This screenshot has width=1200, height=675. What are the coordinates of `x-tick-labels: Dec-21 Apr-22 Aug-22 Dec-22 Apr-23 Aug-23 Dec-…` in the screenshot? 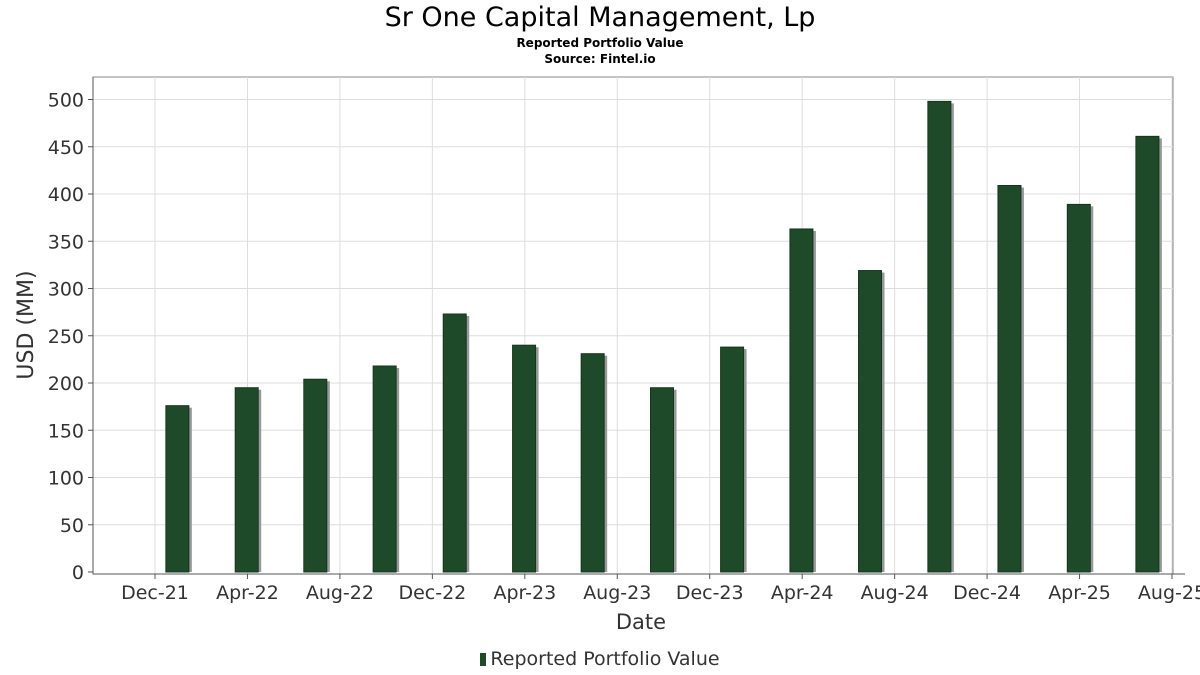 It's located at (660, 589).